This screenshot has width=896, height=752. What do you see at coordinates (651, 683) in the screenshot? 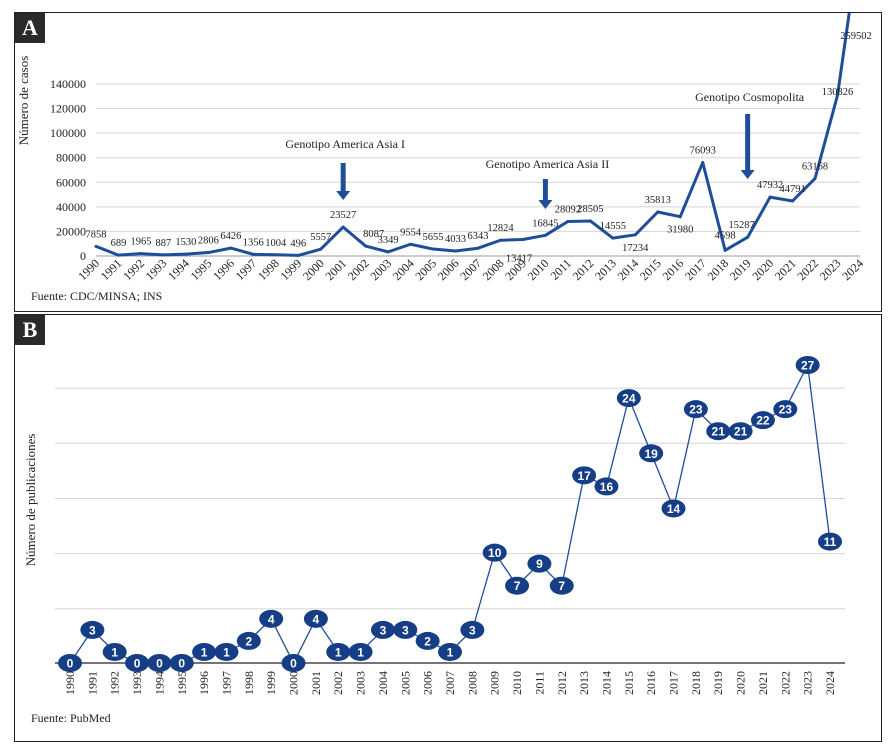
I see `x-tick-label: 2016` at bounding box center [651, 683].